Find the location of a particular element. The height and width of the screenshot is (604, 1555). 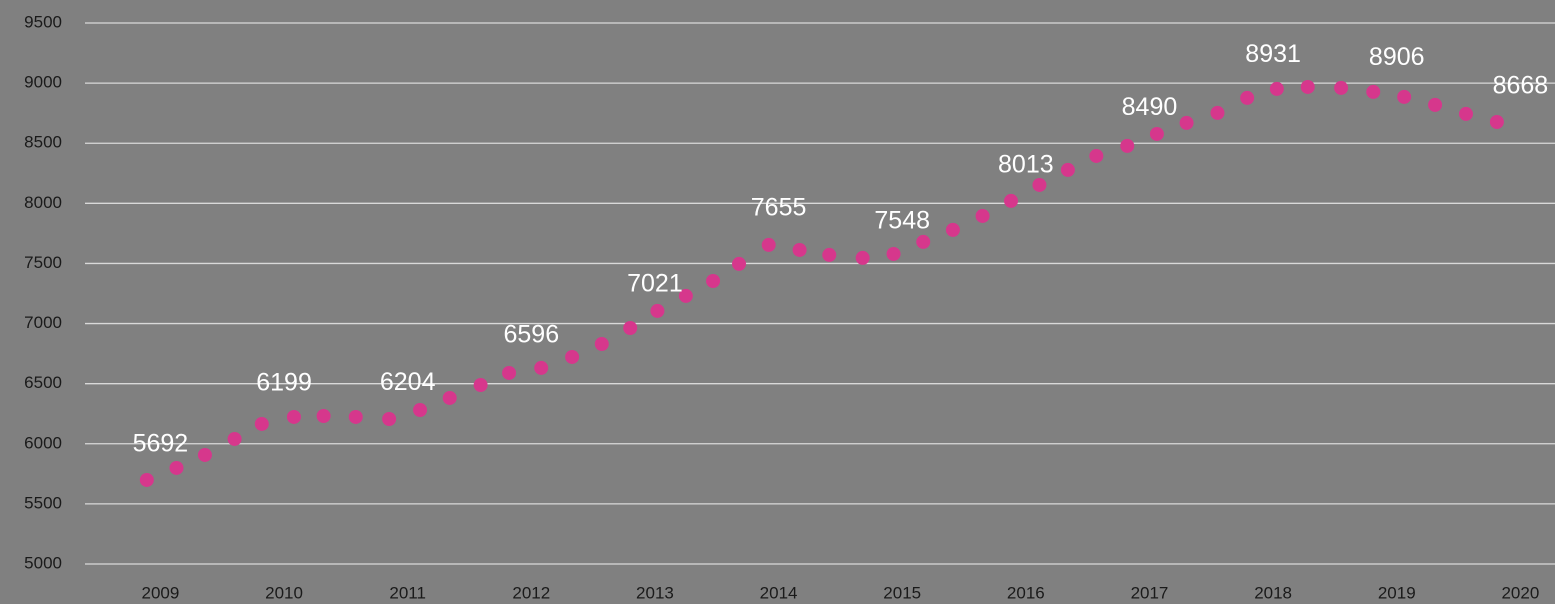

data-label: 6204 is located at coordinates (408, 382).